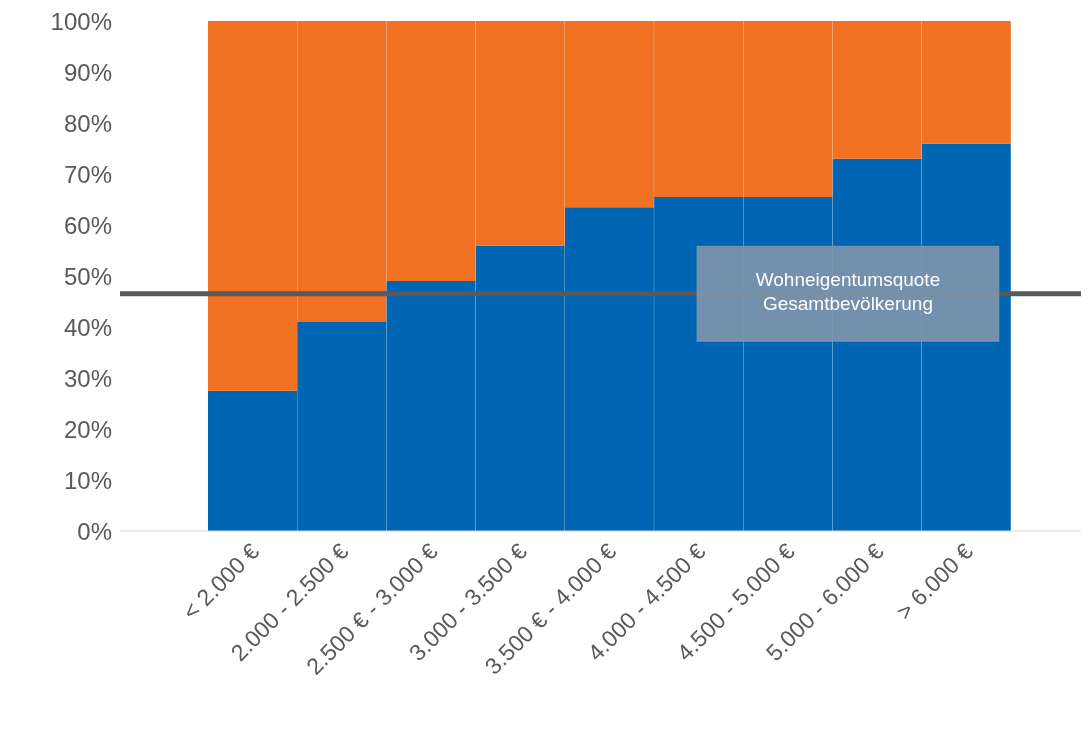 The width and height of the screenshot is (1089, 741). What do you see at coordinates (87, 429) in the screenshot?
I see `y-tick-label: 20%` at bounding box center [87, 429].